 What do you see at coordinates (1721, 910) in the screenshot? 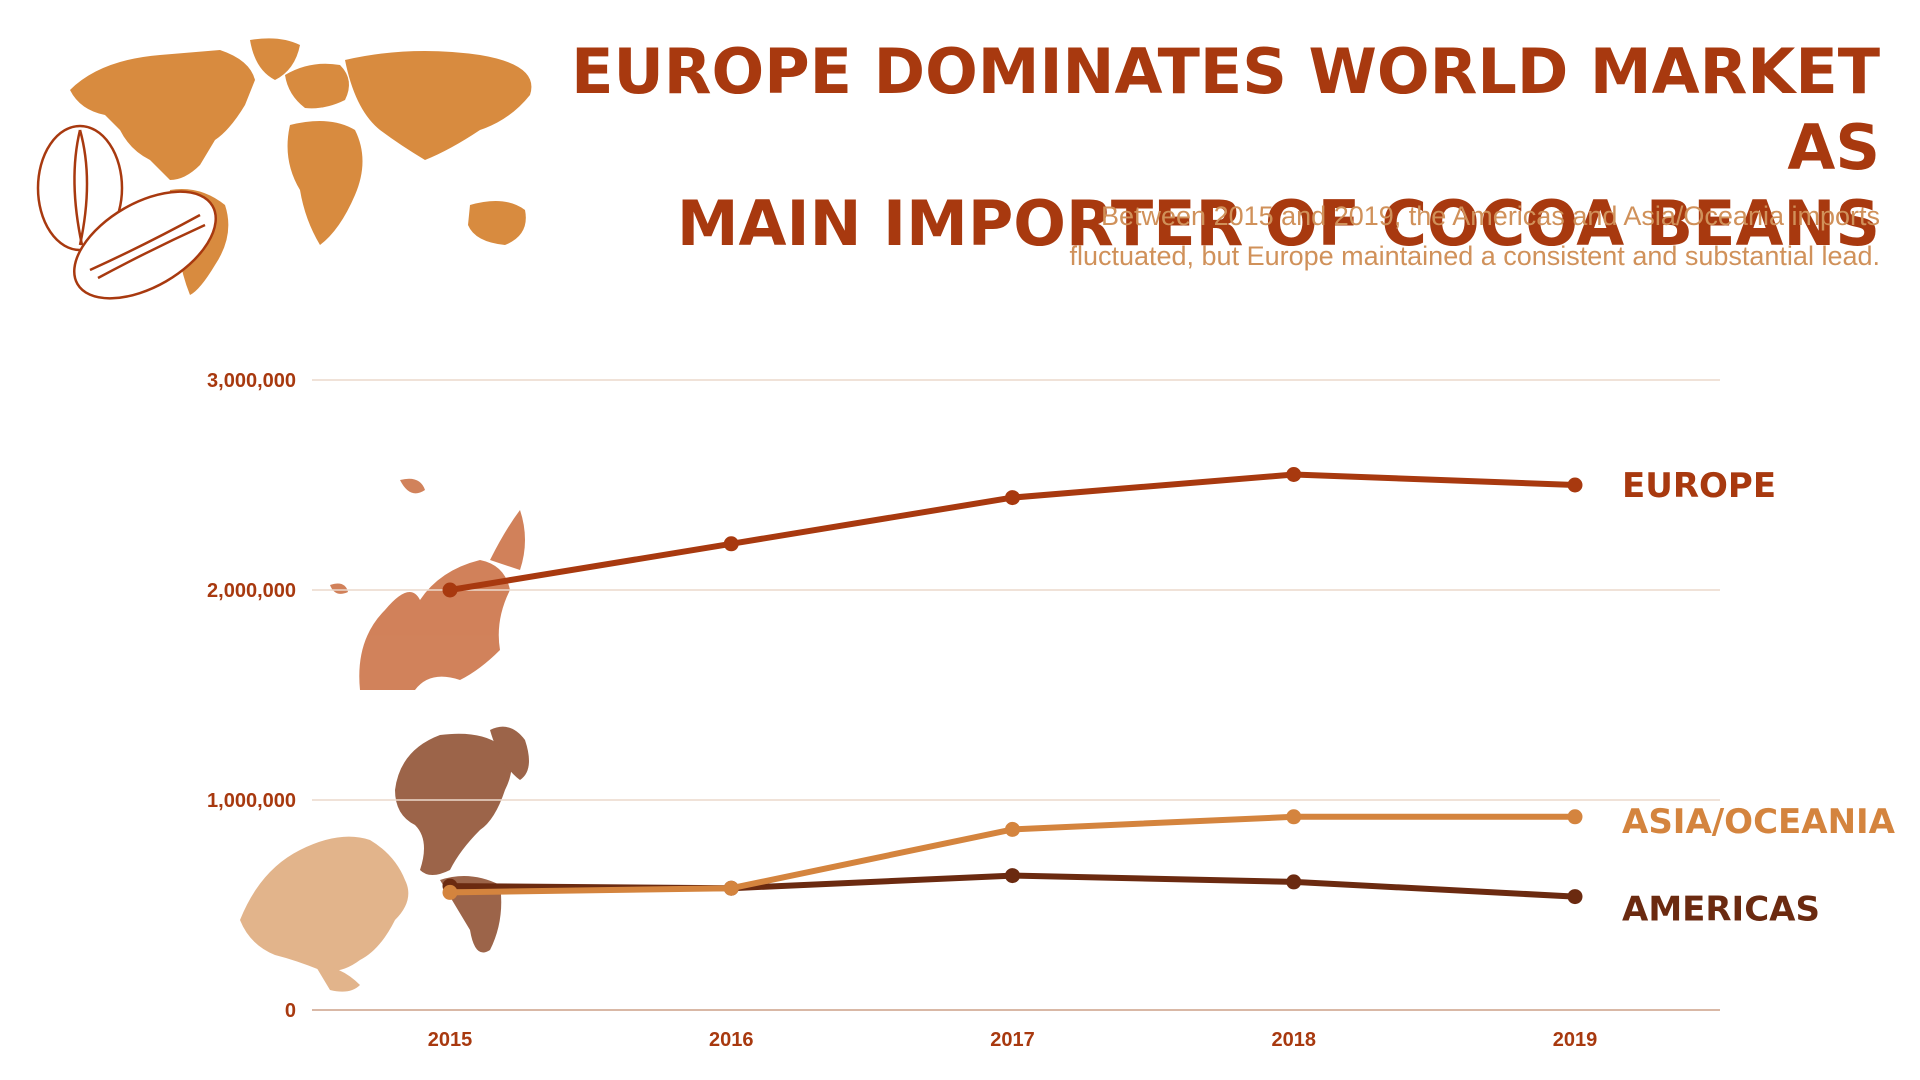
I see `series-label: AMERICAS` at bounding box center [1721, 910].